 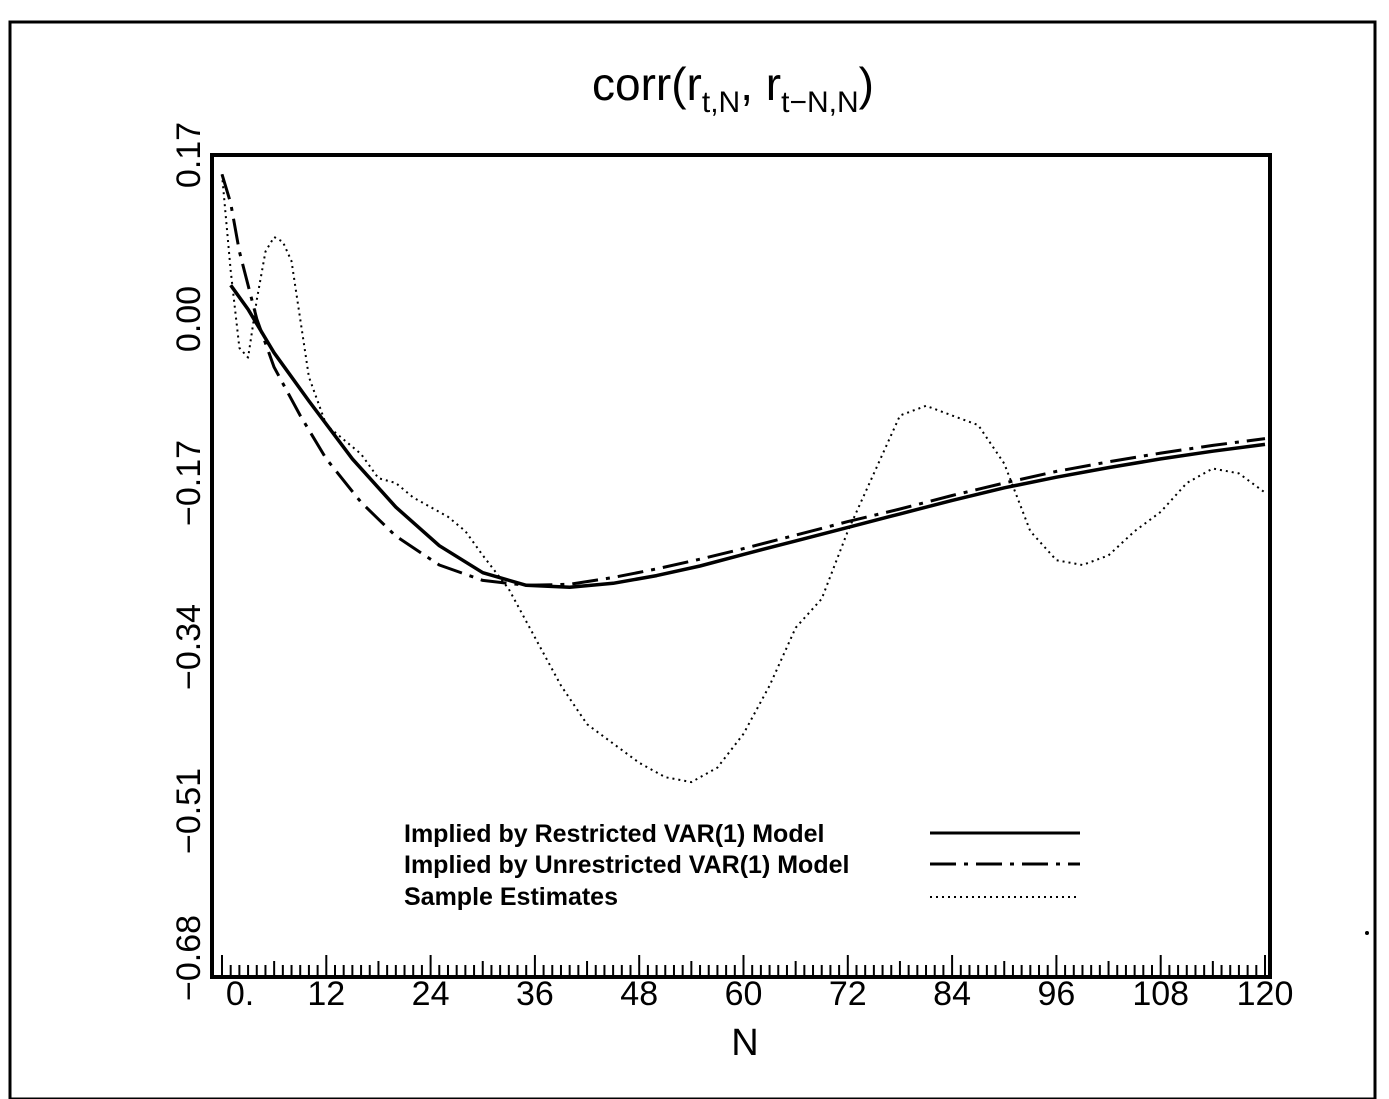 I want to click on y-tick-label: −0.51, so click(x=189, y=811).